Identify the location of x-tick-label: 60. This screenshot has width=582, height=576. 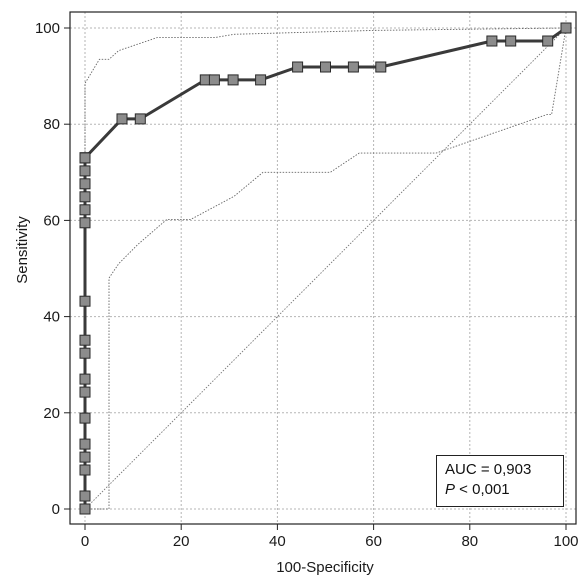
(373, 541).